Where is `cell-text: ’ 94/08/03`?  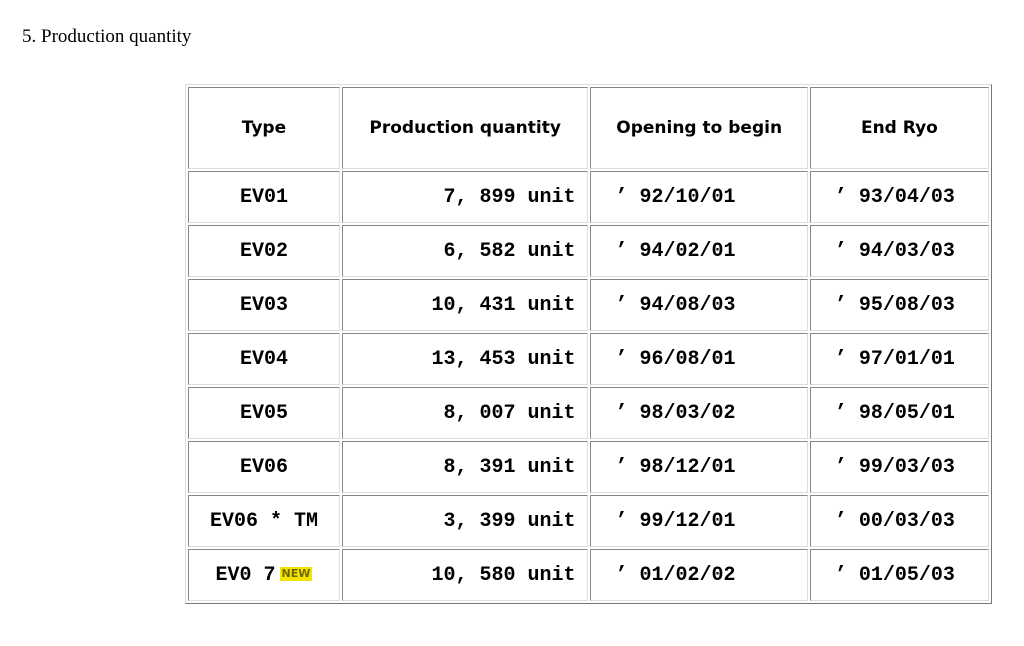
cell-text: ’ 94/08/03 is located at coordinates (675, 305).